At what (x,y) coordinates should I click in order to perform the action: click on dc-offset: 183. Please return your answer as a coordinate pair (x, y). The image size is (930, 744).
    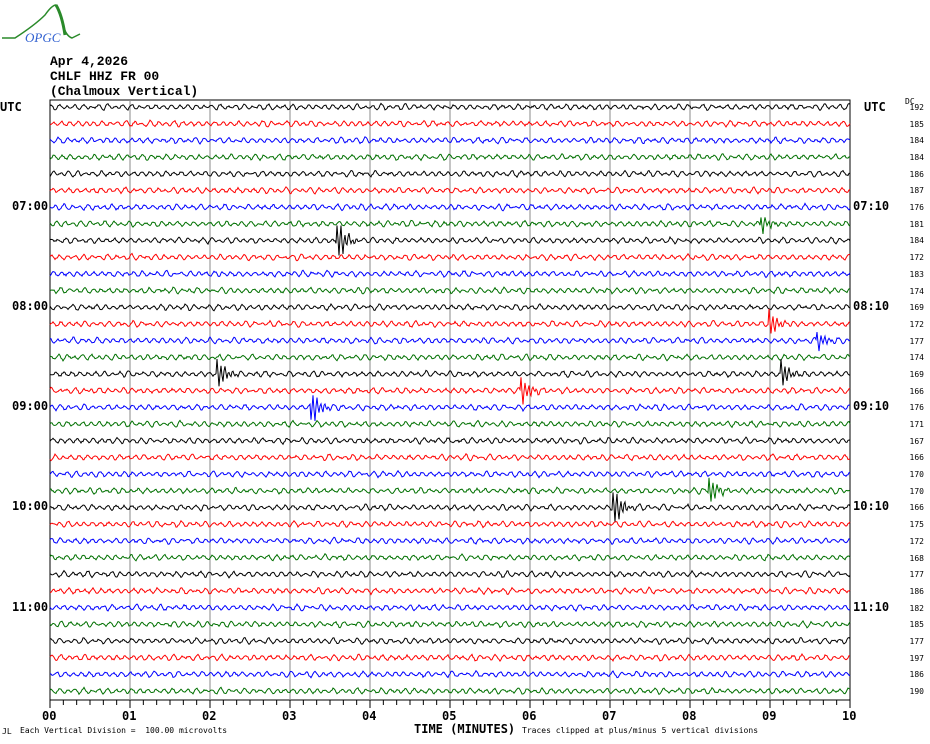
    Looking at the image, I should click on (916, 274).